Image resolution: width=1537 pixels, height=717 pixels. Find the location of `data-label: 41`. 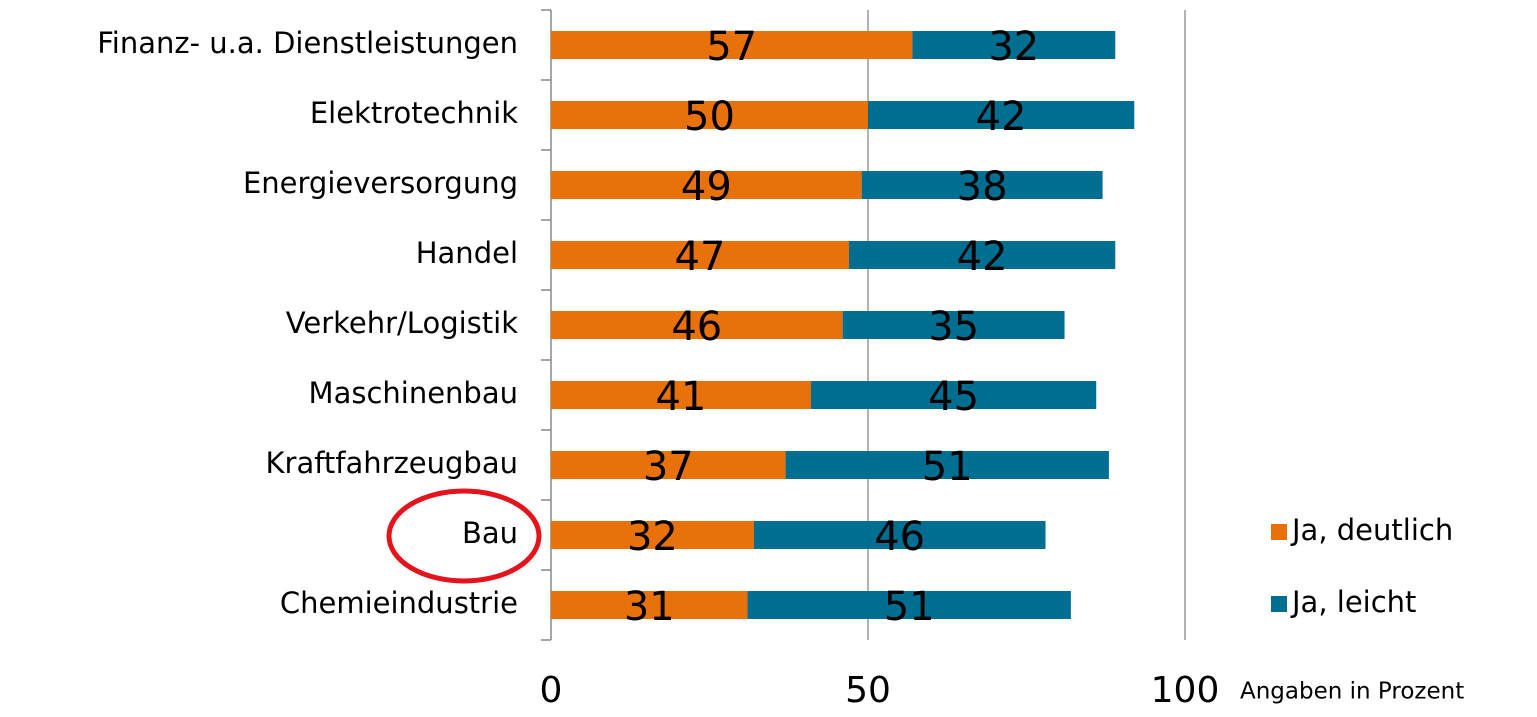

data-label: 41 is located at coordinates (681, 397).